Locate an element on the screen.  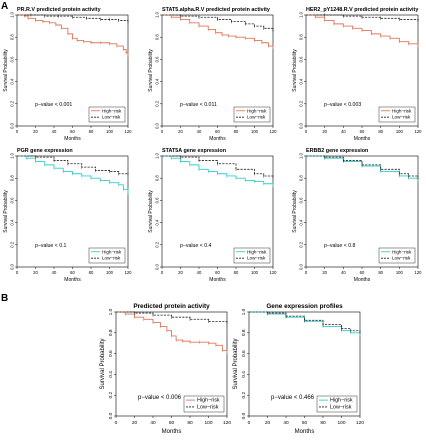
chart-title: Predicted protein activity is located at coordinates (171, 306).